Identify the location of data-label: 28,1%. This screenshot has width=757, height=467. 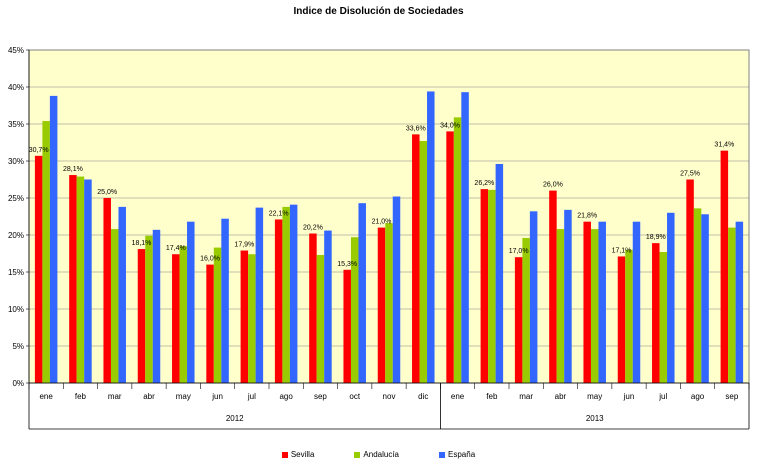
(73, 169).